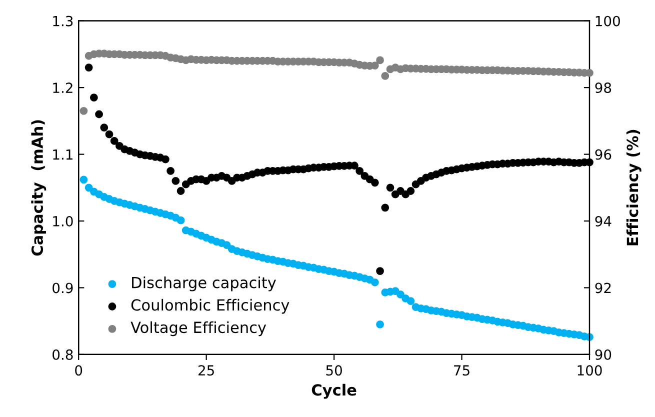 The width and height of the screenshot is (655, 417). What do you see at coordinates (334, 370) in the screenshot?
I see `x-tick-label: 50` at bounding box center [334, 370].